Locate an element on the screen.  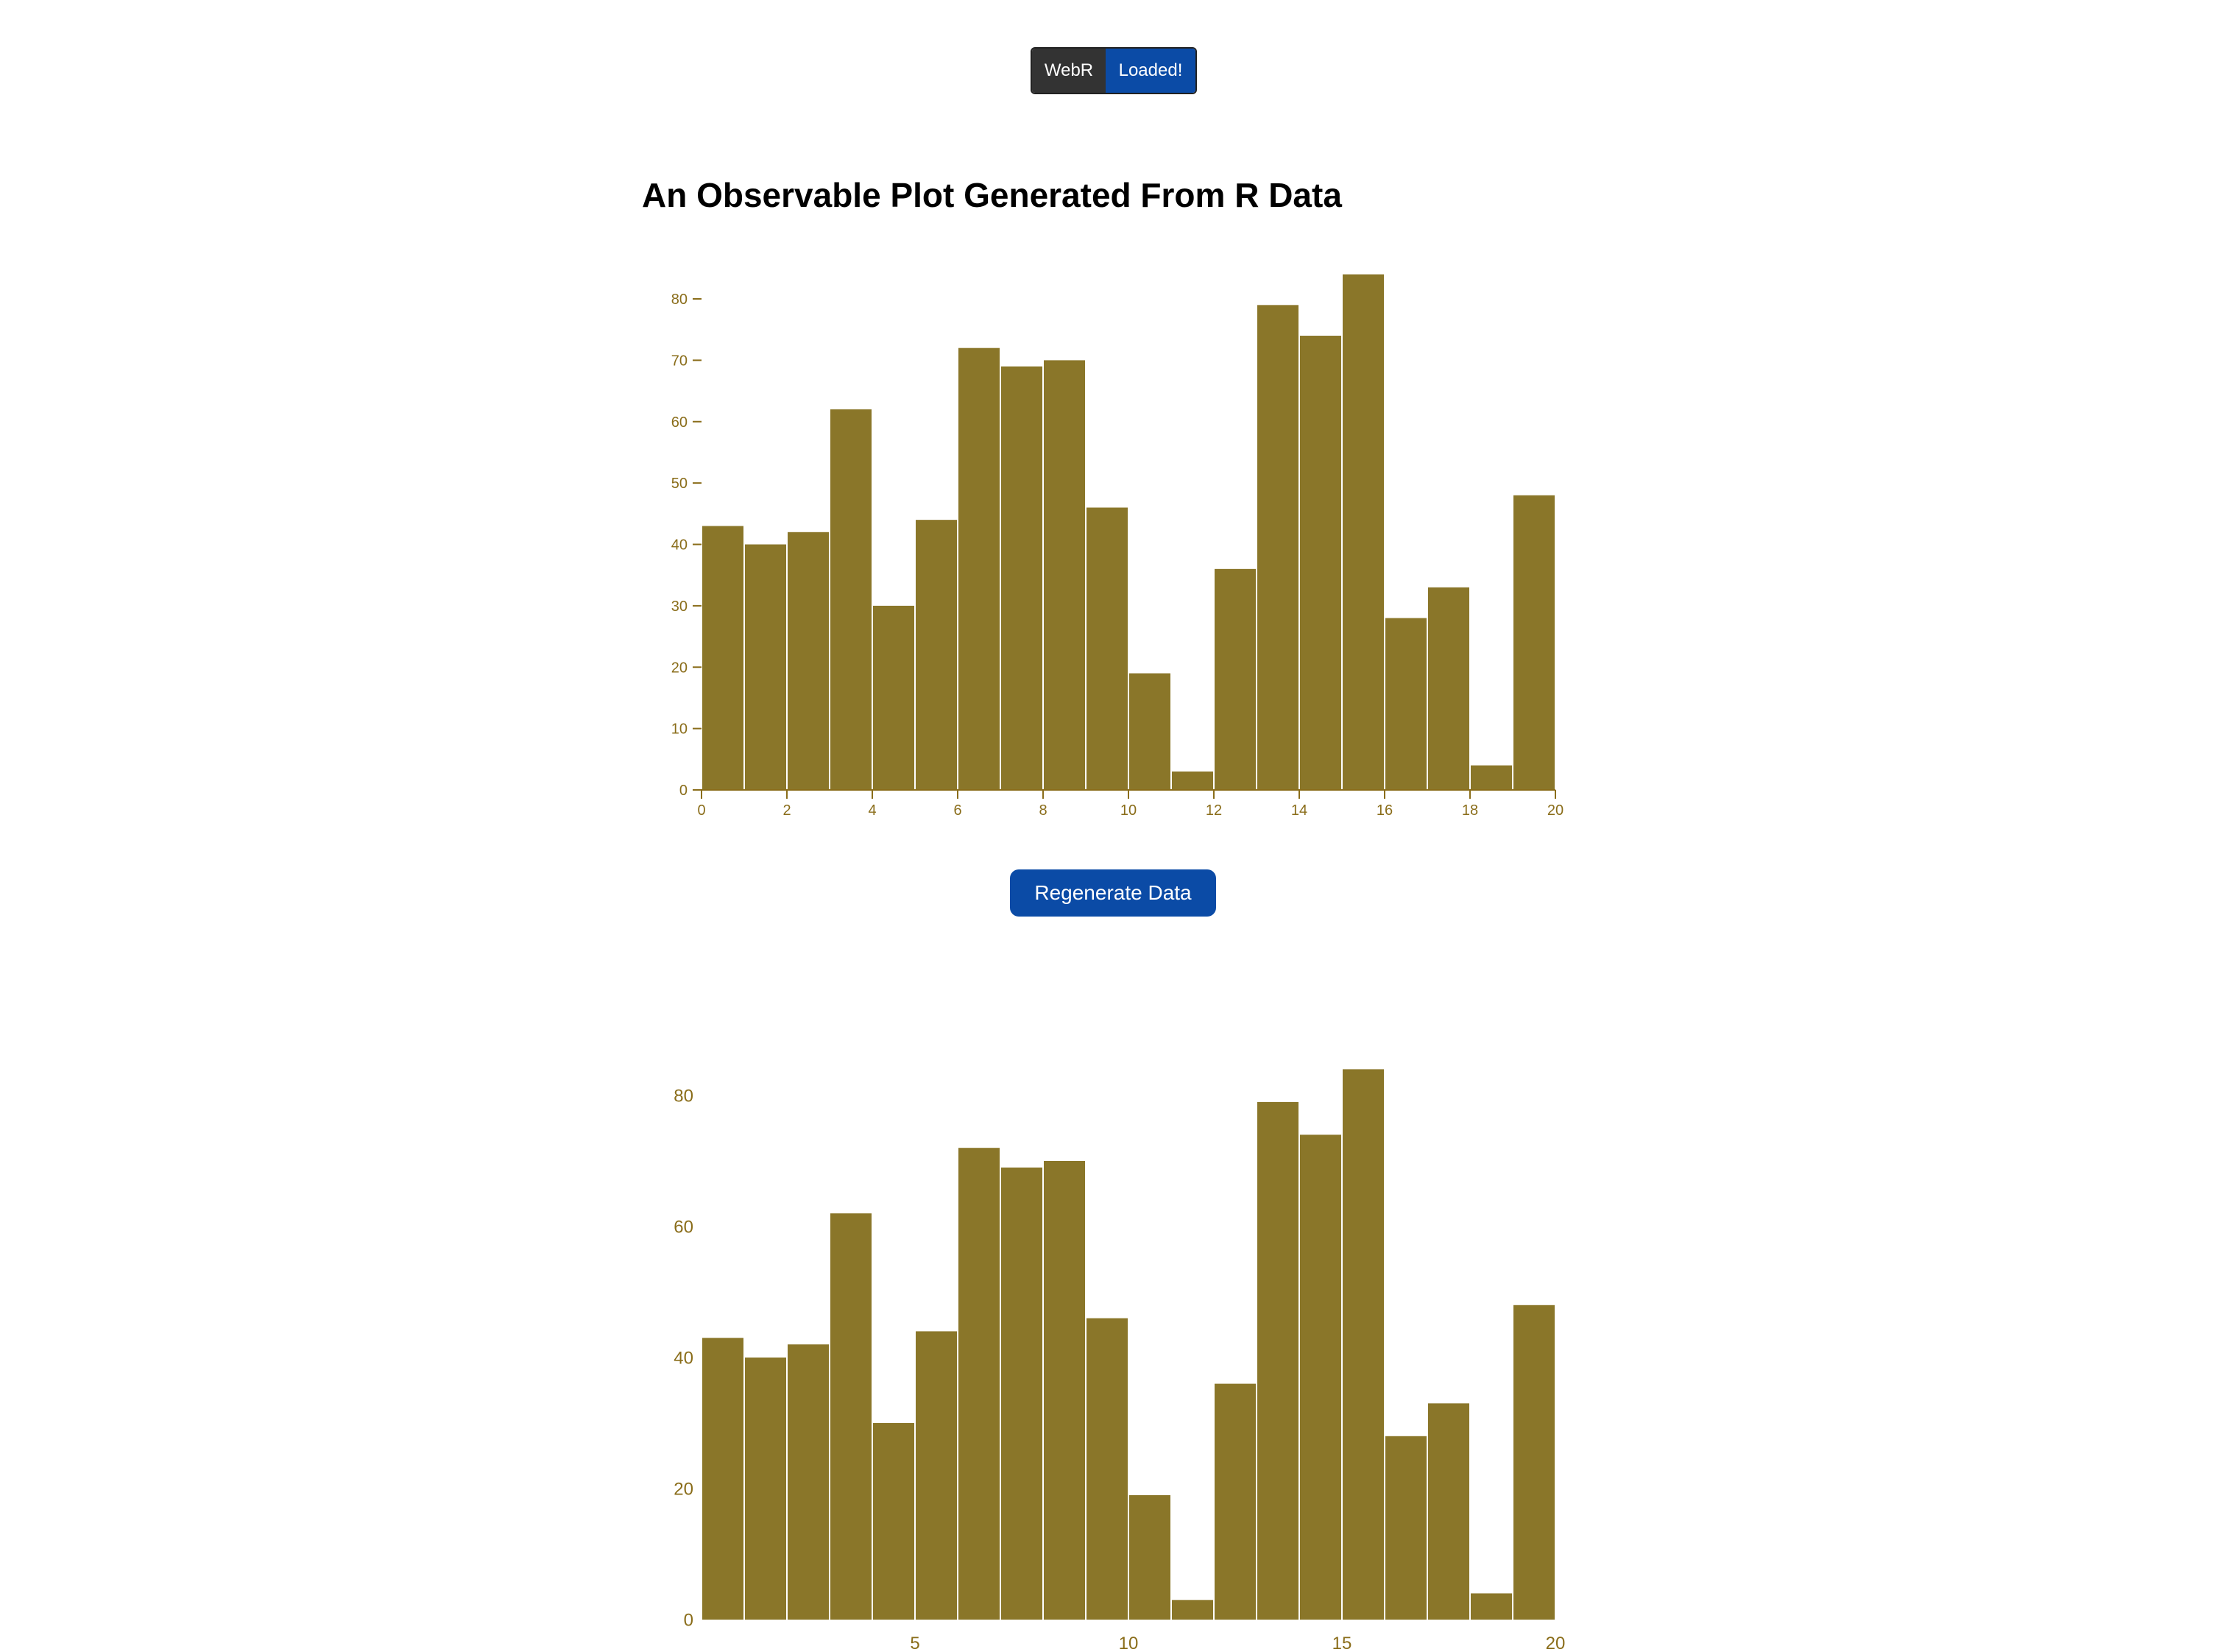
x-tick-label: 18 is located at coordinates (1470, 810).